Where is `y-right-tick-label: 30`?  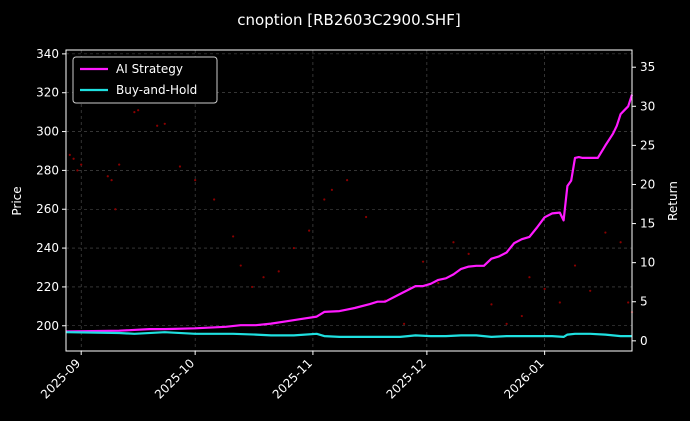 y-right-tick-label: 30 is located at coordinates (647, 106).